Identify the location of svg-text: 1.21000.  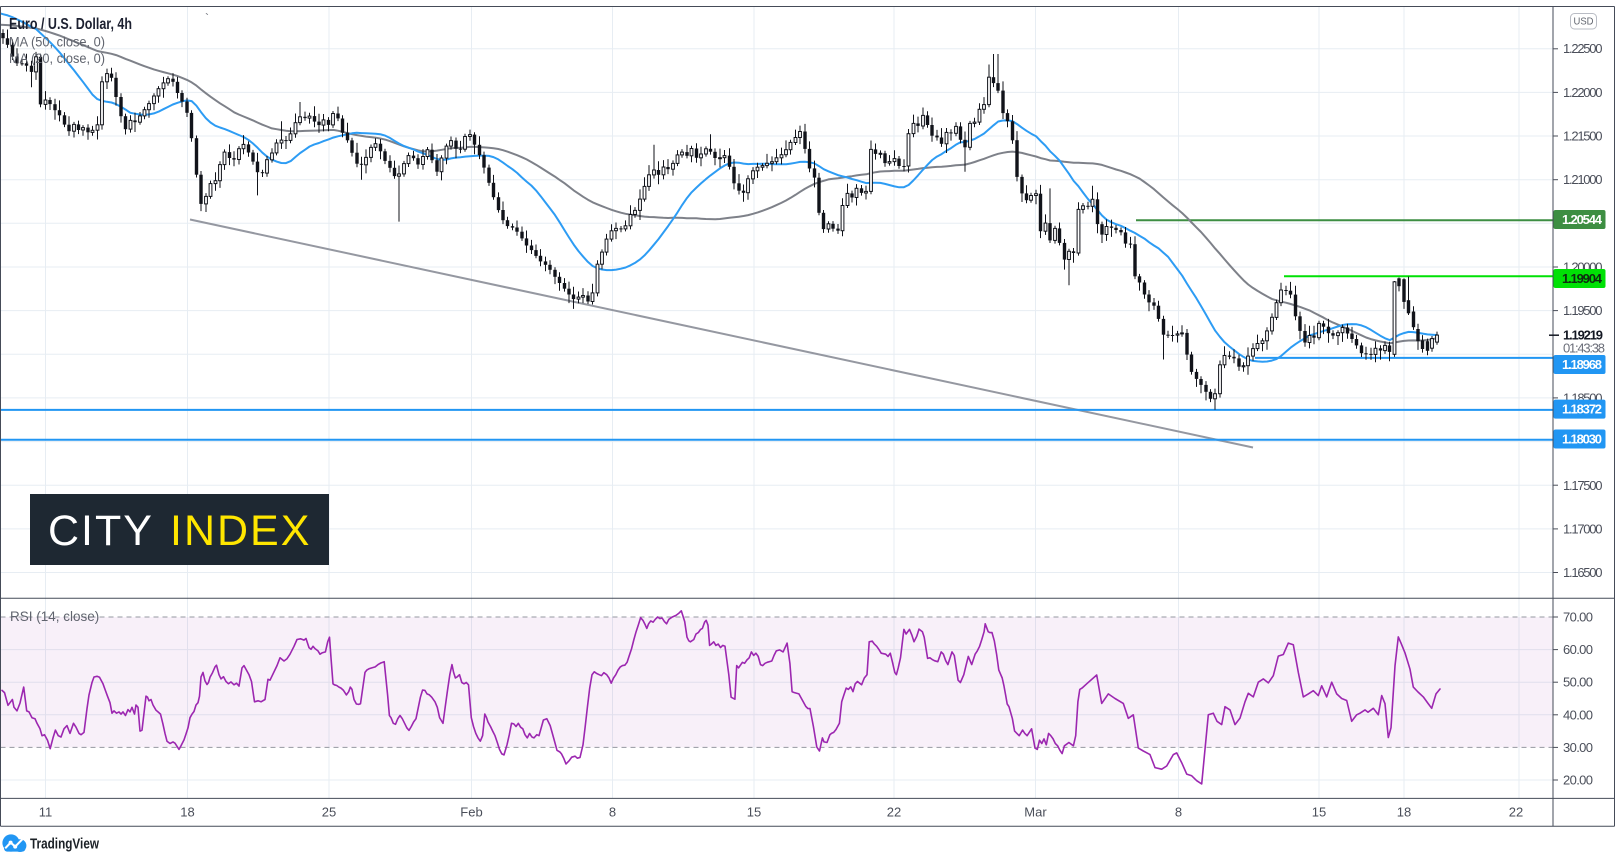
(1583, 179).